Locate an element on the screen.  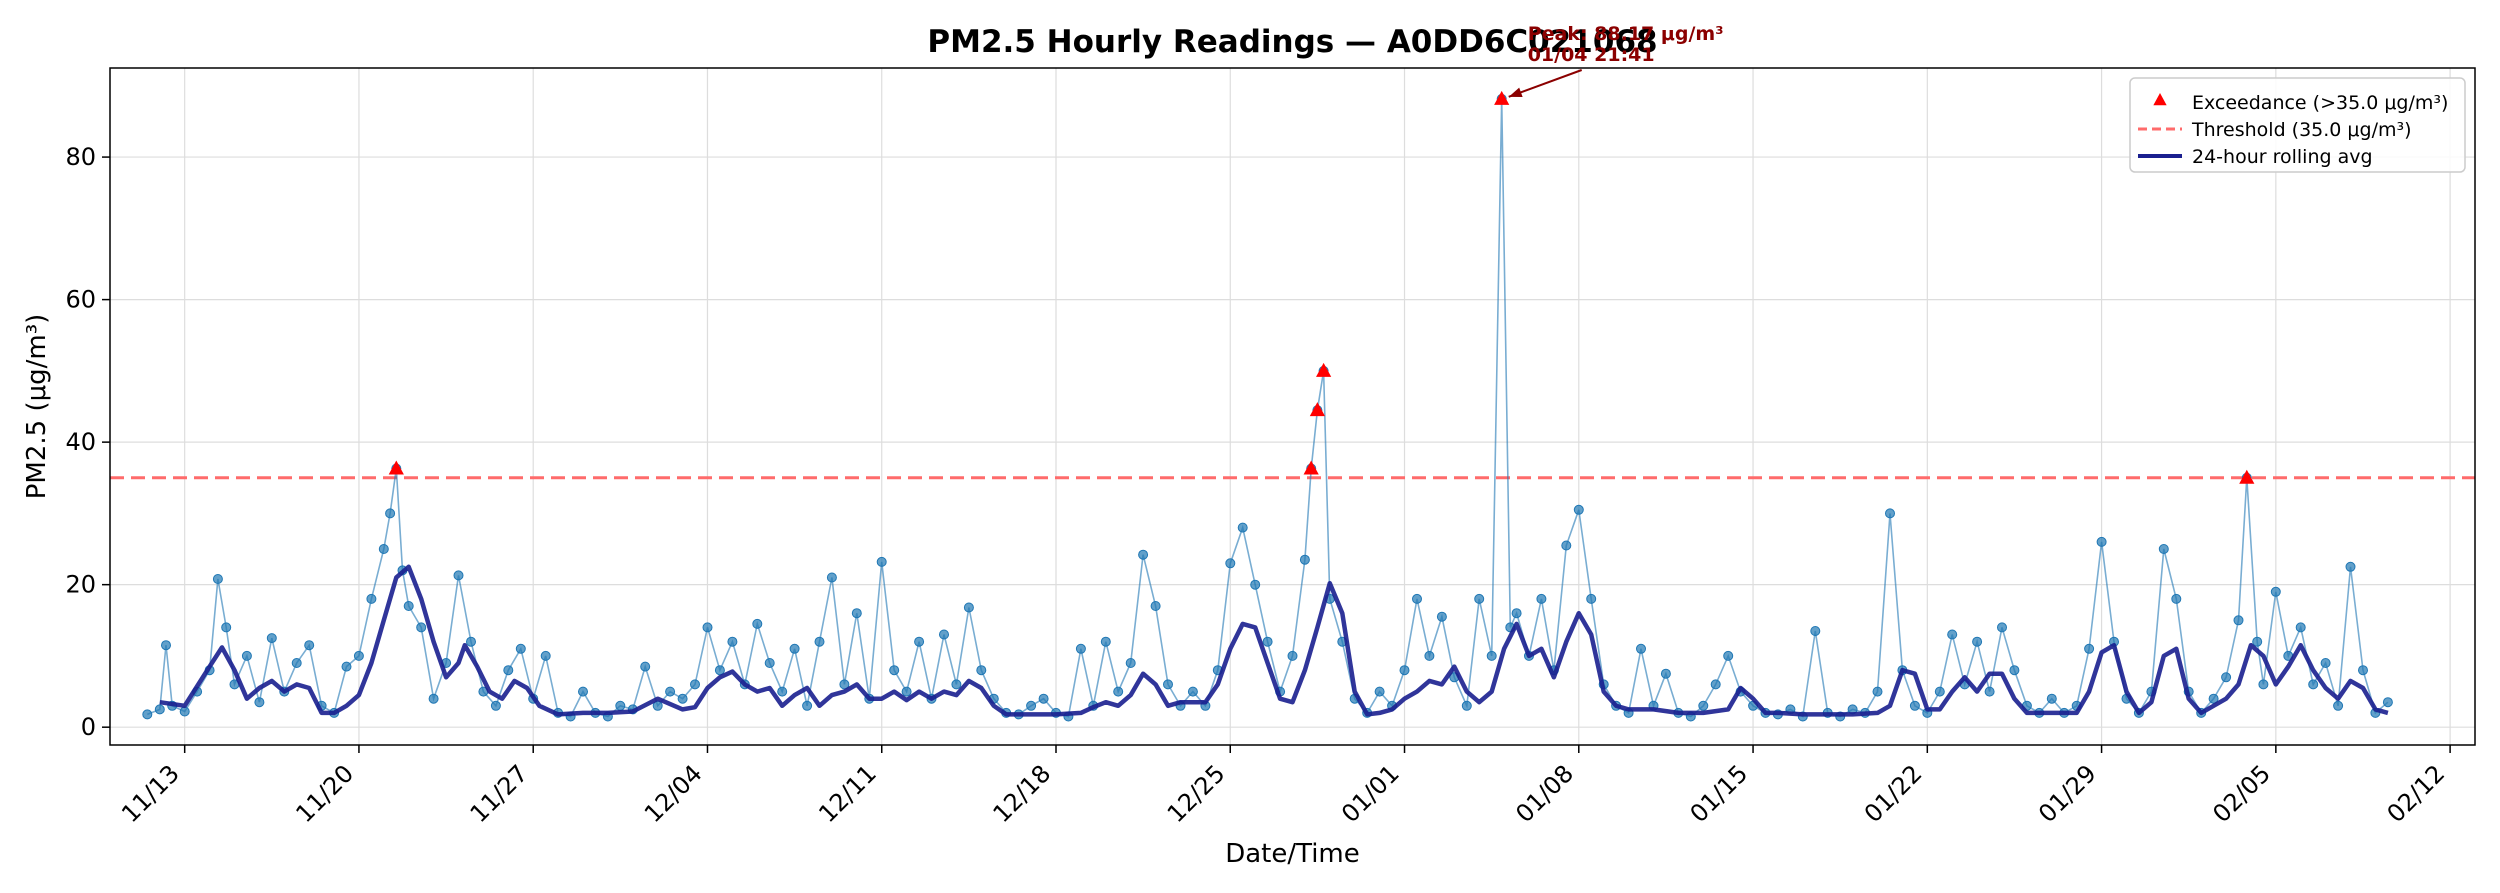
y-tick-label: 60 is located at coordinates (80, 300).